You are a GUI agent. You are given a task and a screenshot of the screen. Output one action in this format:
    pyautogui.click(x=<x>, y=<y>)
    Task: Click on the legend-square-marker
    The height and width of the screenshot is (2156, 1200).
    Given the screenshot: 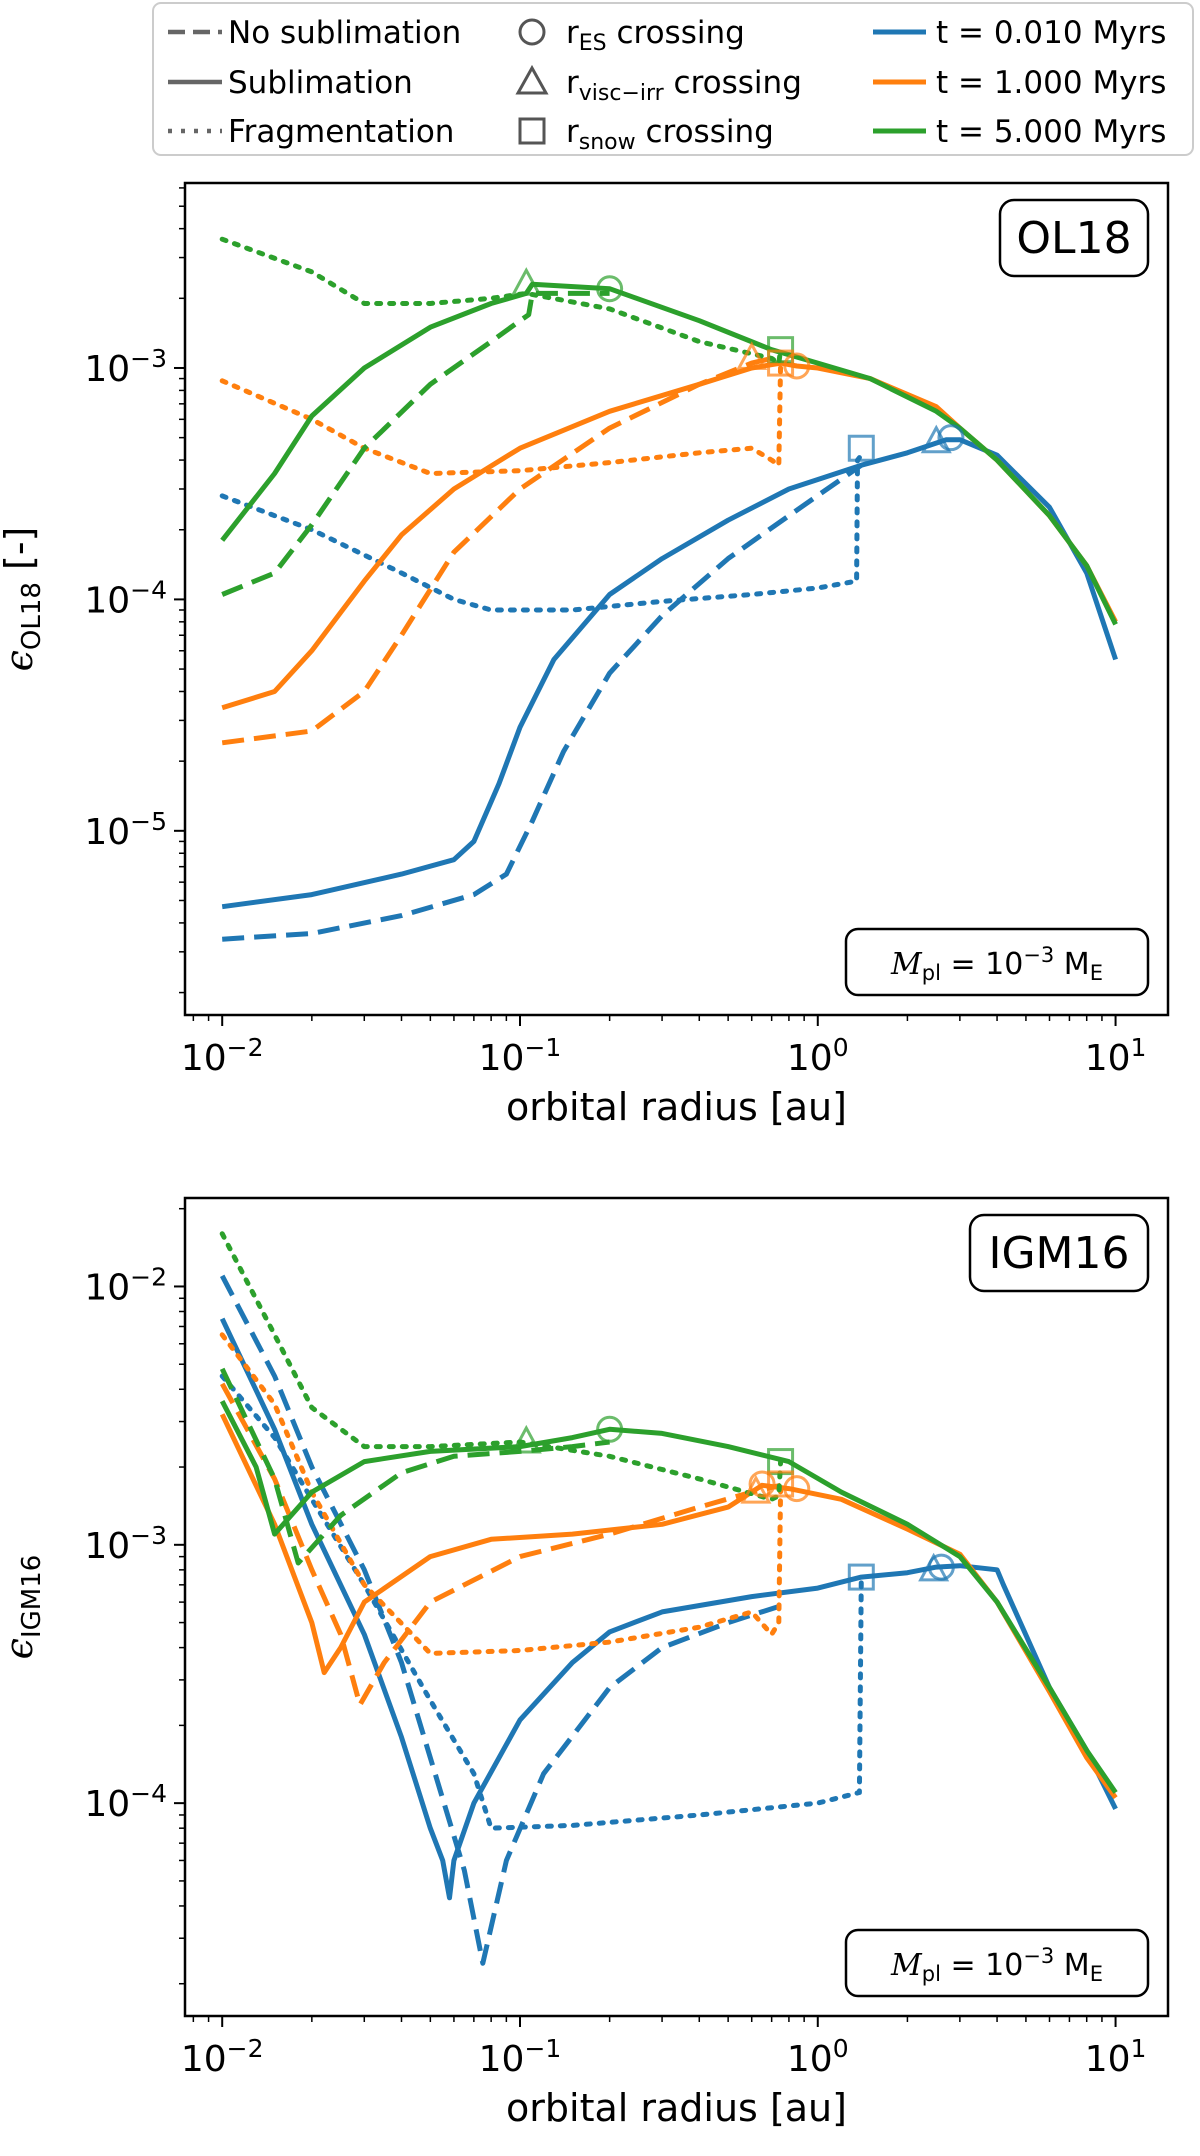 What is the action you would take?
    pyautogui.click(x=532, y=131)
    